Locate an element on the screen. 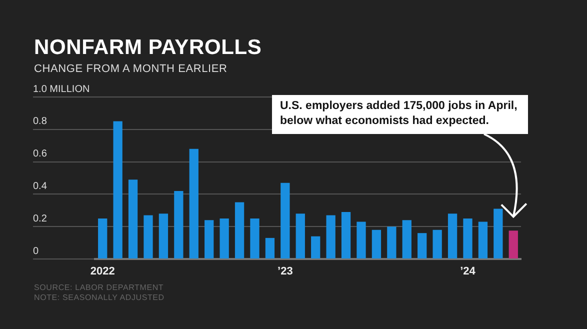  y-tick-label: 1.0 MILLION is located at coordinates (61, 89).